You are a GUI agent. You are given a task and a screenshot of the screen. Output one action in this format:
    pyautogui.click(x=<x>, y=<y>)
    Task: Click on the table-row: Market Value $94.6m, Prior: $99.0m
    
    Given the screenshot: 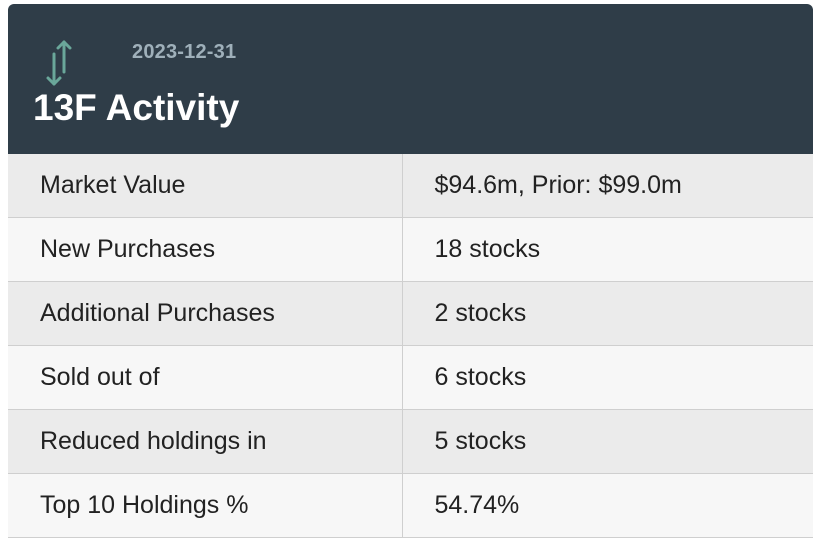 What is the action you would take?
    pyautogui.click(x=410, y=186)
    